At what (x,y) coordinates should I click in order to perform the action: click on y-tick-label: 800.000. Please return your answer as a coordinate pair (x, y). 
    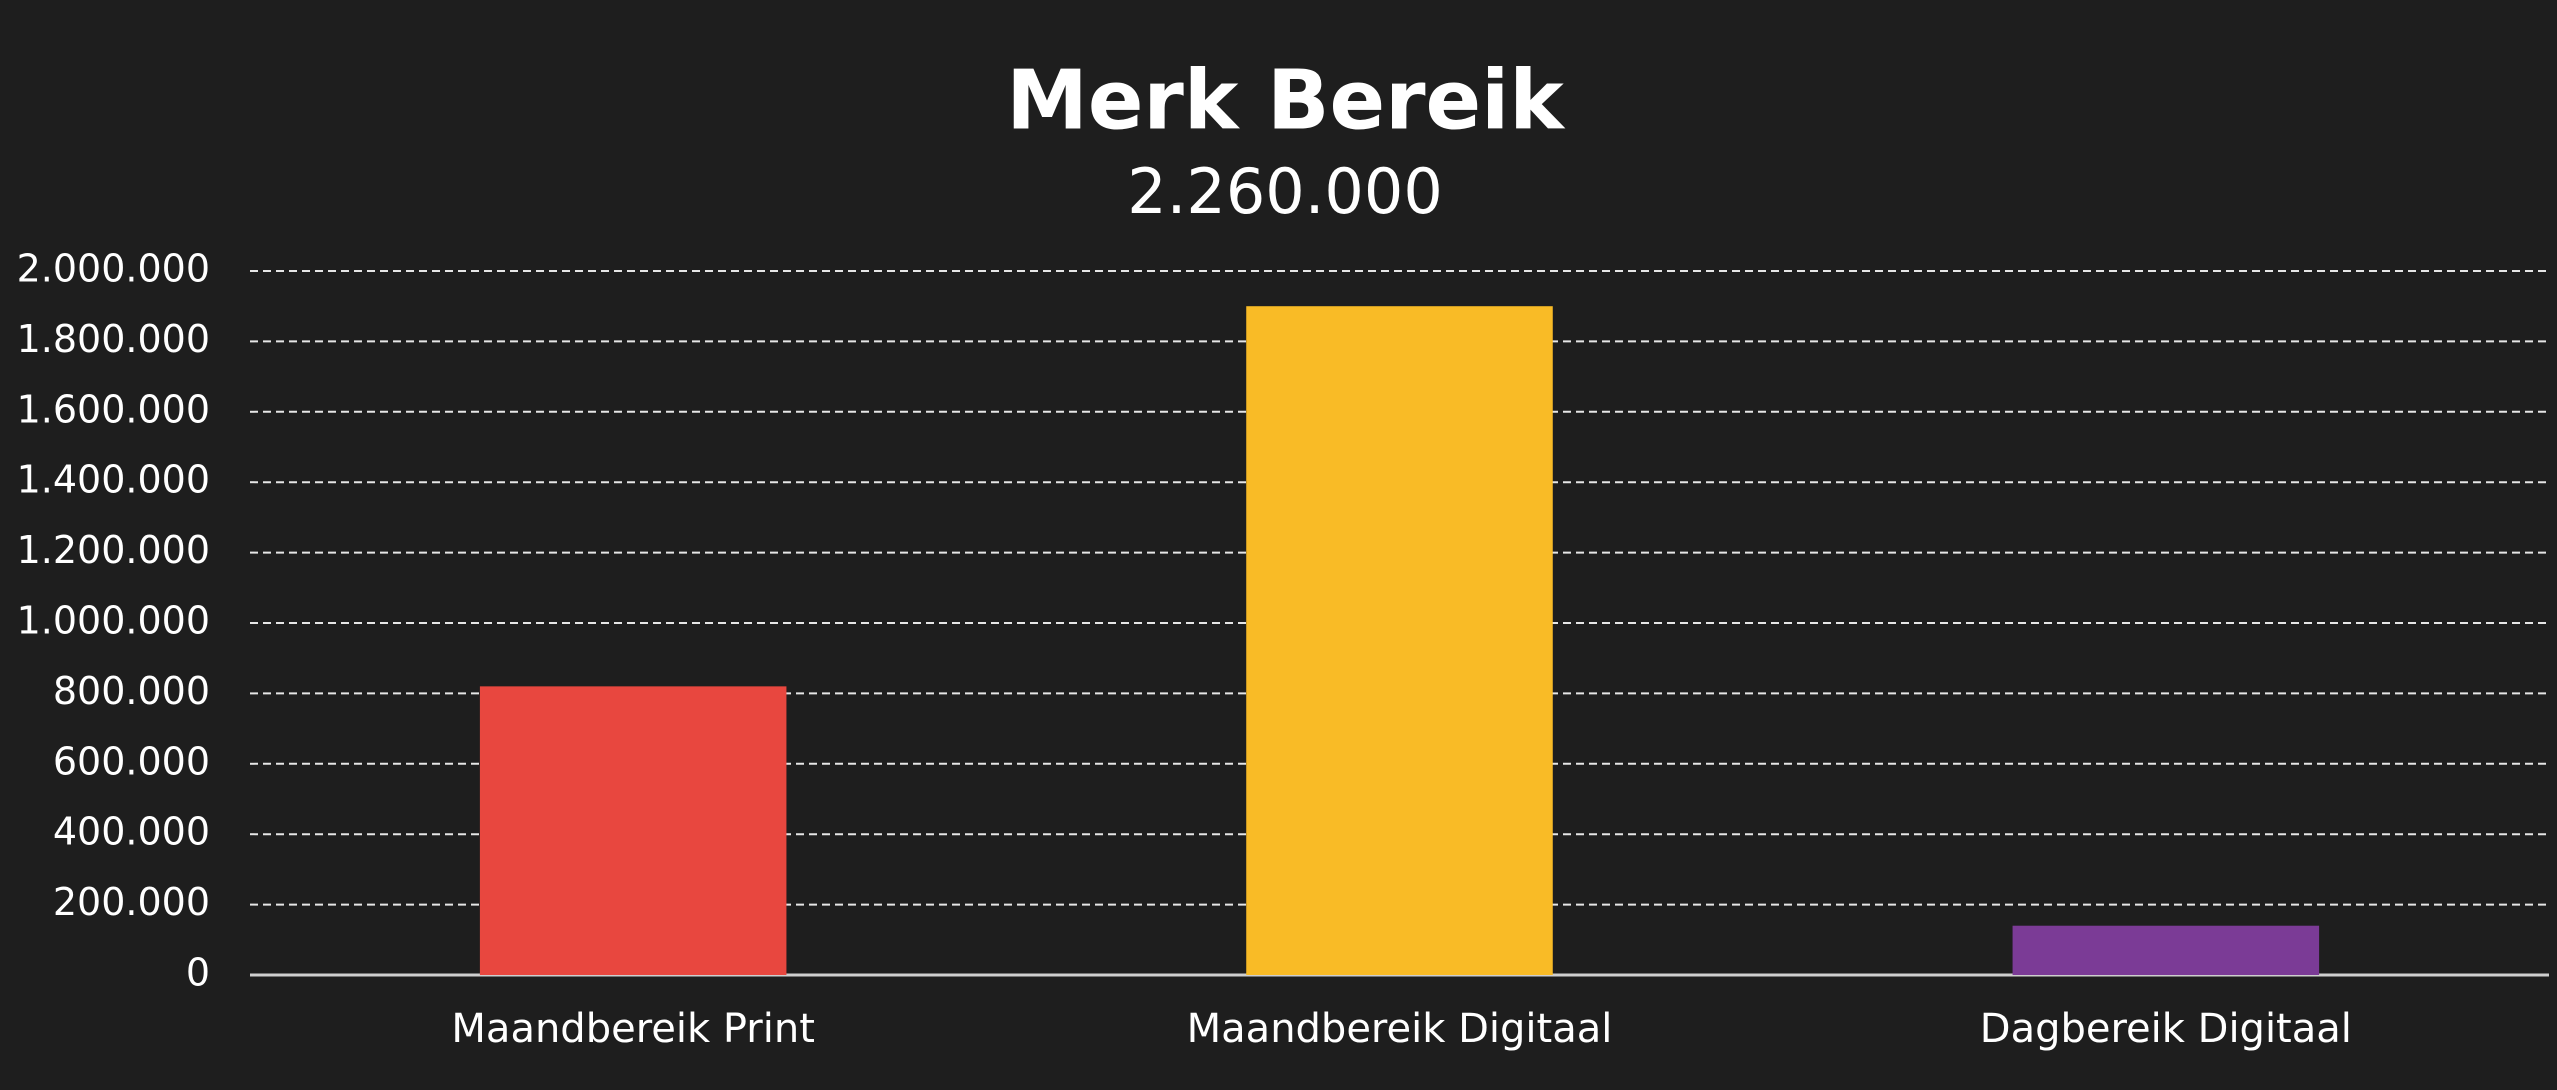
    Looking at the image, I should click on (131, 691).